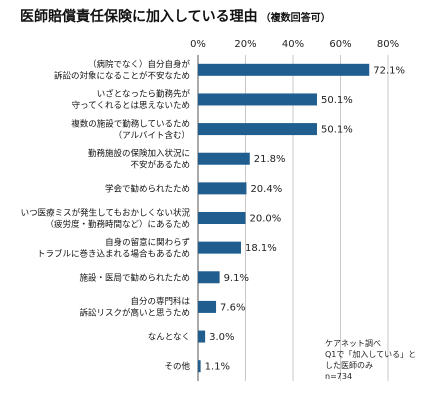  What do you see at coordinates (293, 44) in the screenshot?
I see `x-tick-label: 40%` at bounding box center [293, 44].